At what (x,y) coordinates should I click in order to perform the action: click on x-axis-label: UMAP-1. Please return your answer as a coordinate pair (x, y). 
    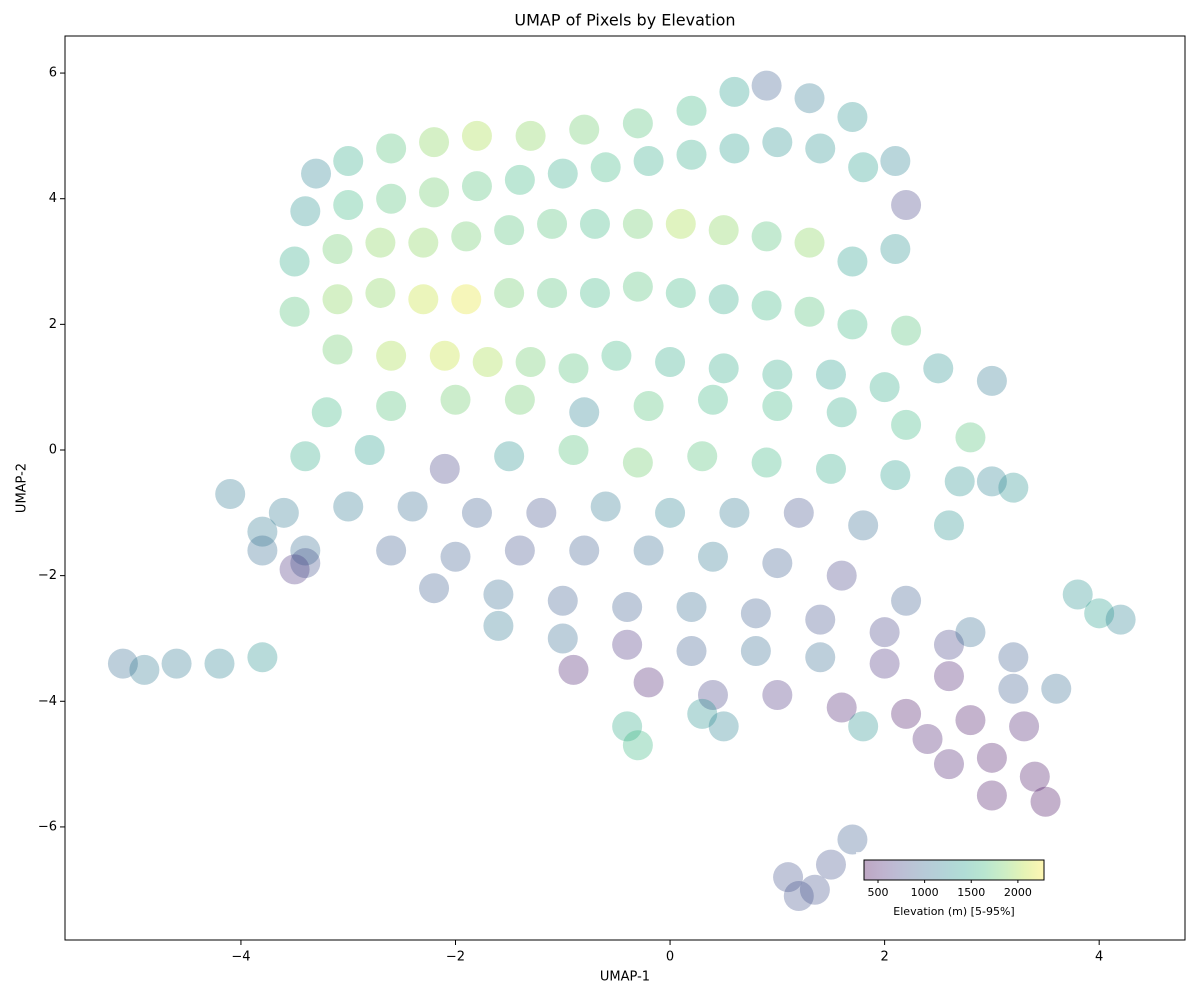
    Looking at the image, I should click on (625, 977).